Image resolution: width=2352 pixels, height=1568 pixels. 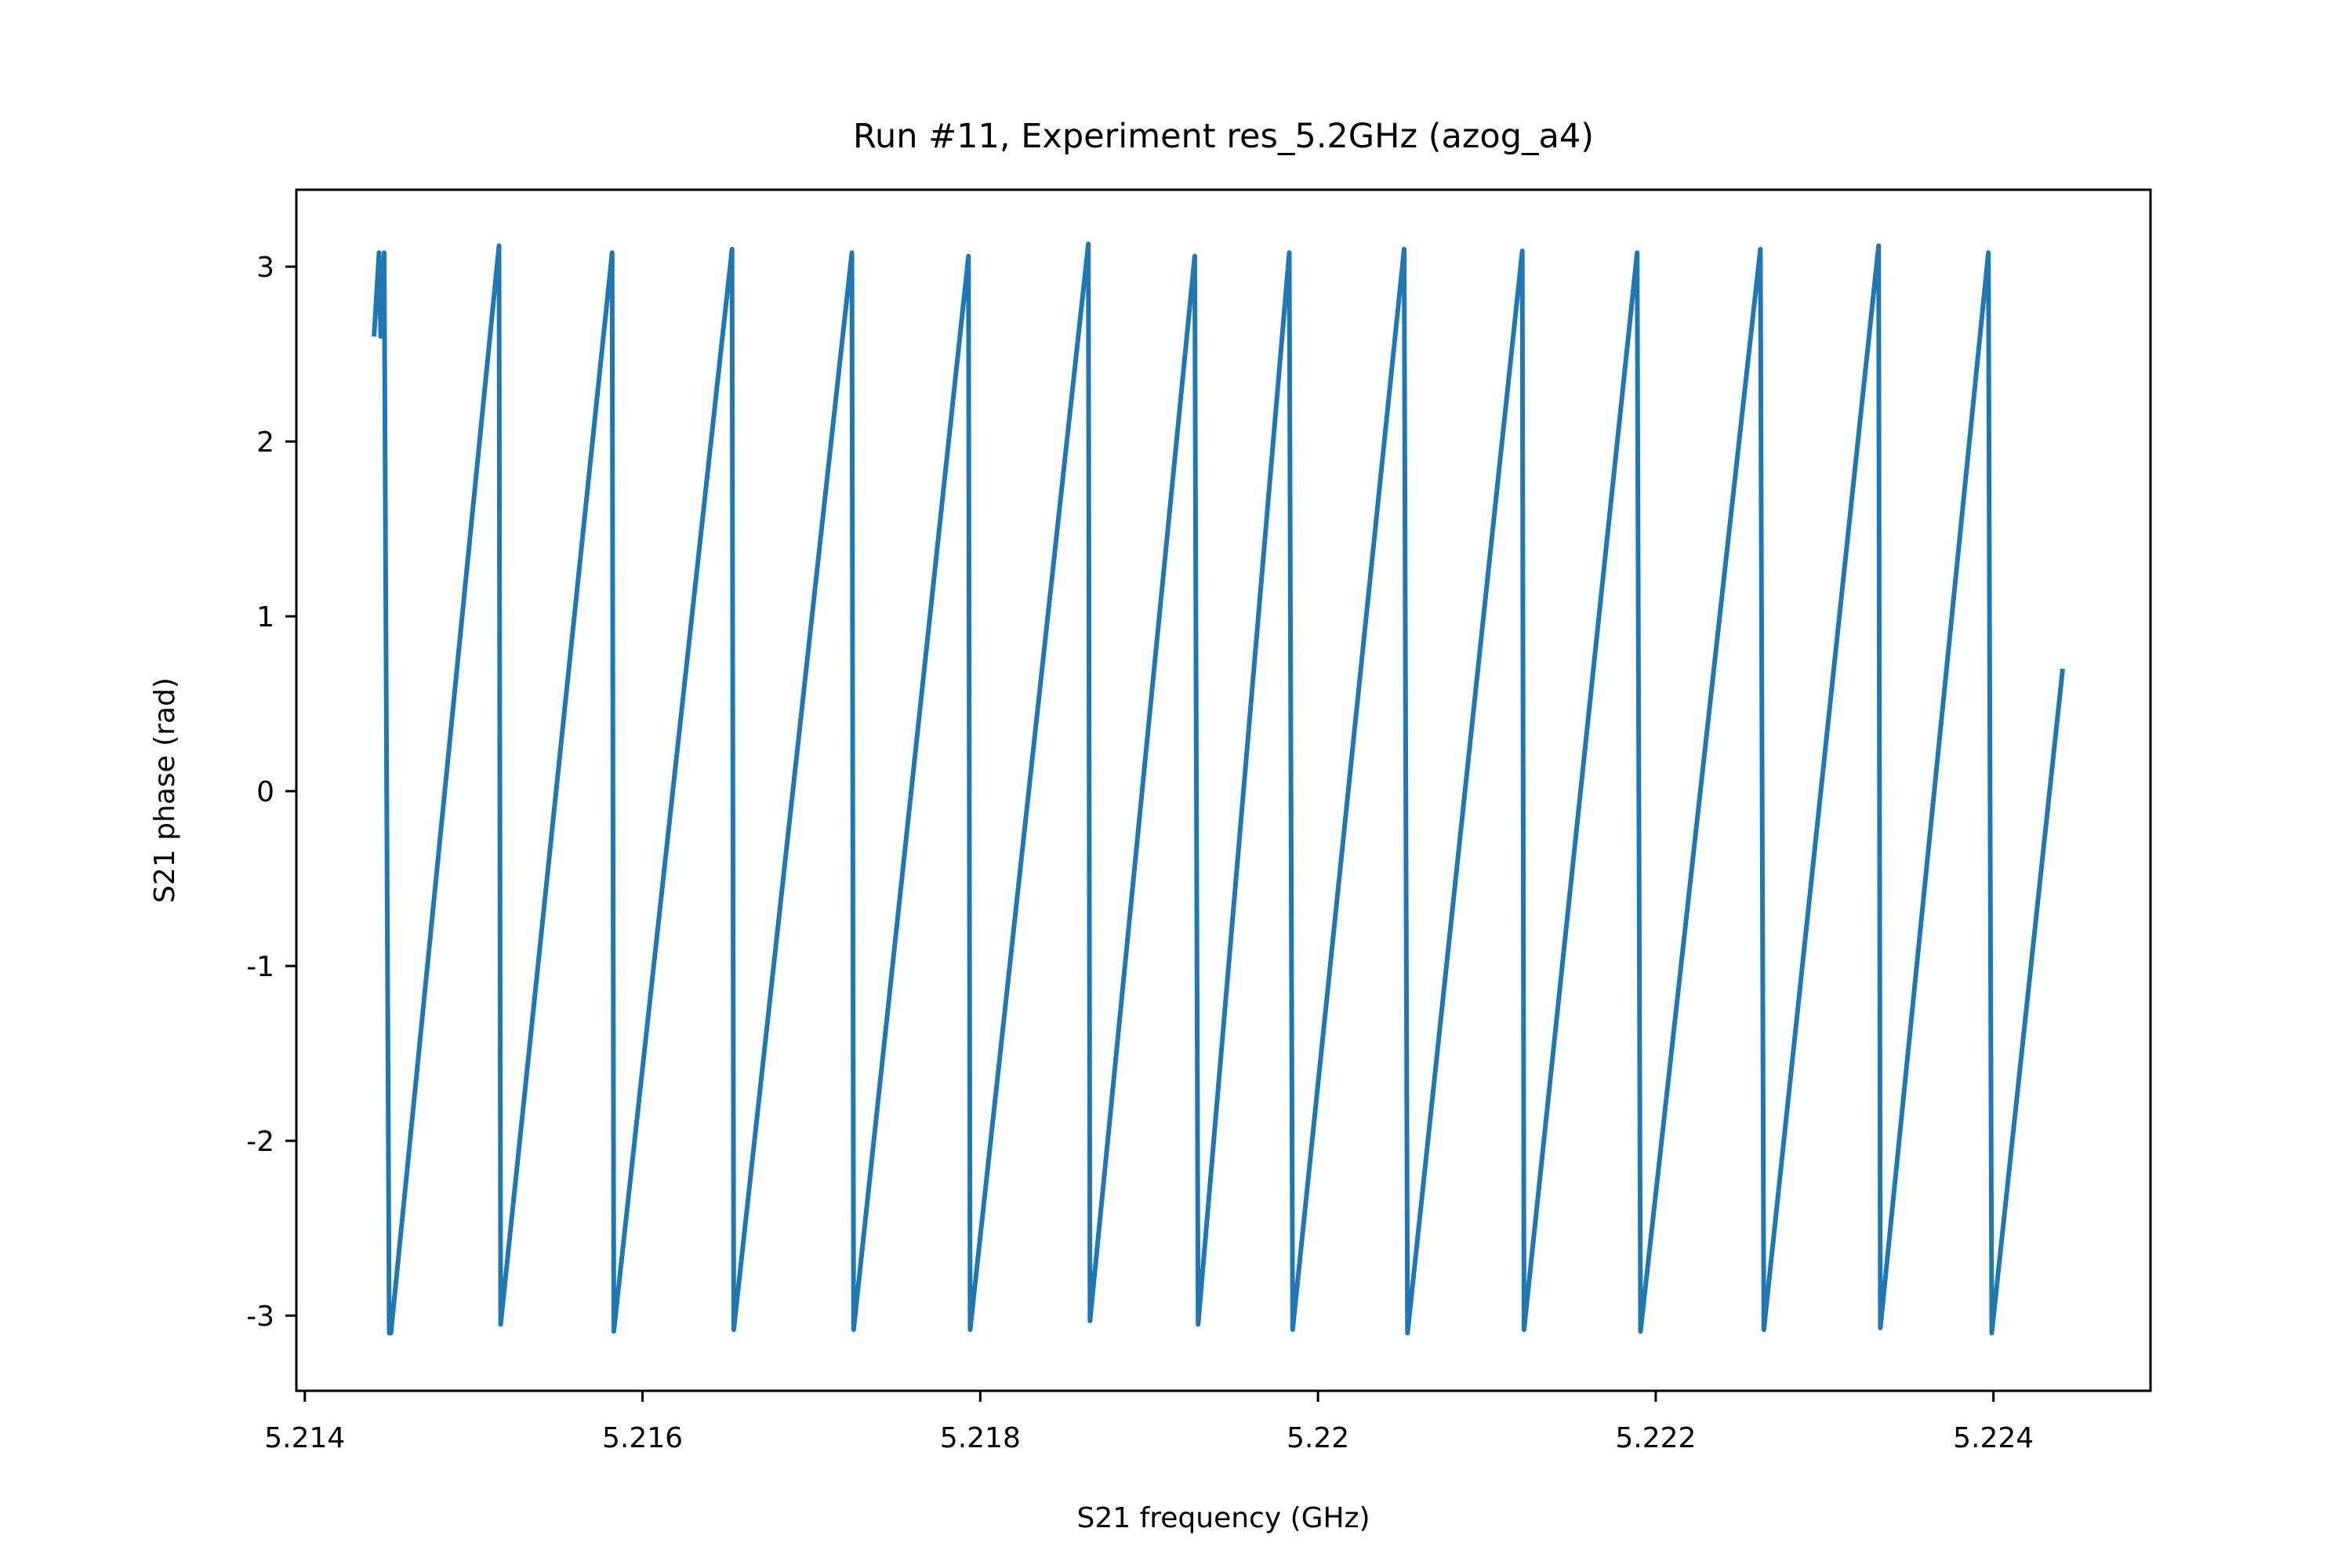 I want to click on y-tick-label: 0, so click(x=265, y=792).